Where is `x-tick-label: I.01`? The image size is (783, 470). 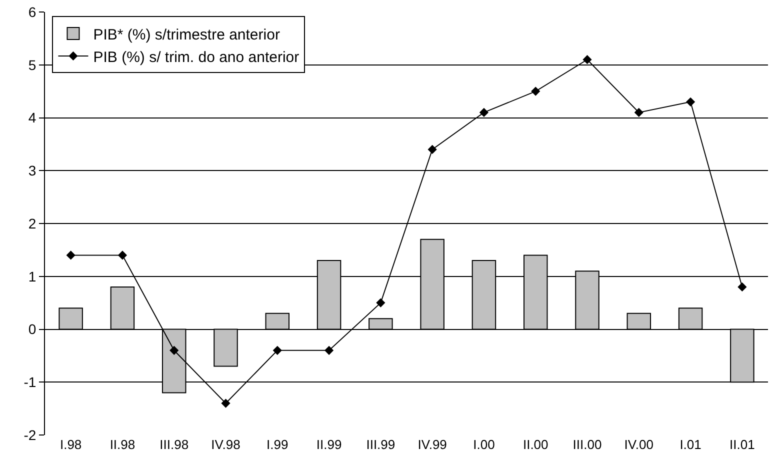
x-tick-label: I.01 is located at coordinates (691, 444).